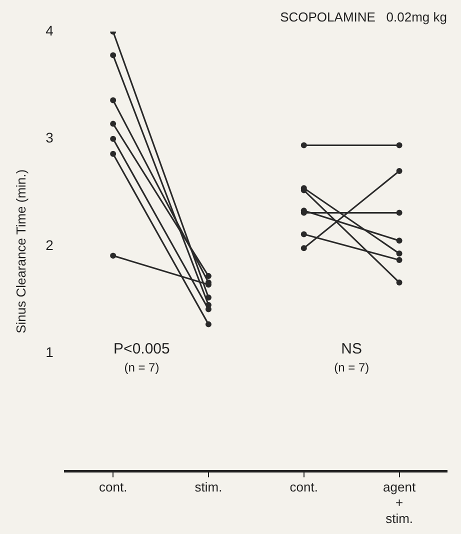 The width and height of the screenshot is (461, 534). What do you see at coordinates (50, 352) in the screenshot?
I see `y-tick-label: 1` at bounding box center [50, 352].